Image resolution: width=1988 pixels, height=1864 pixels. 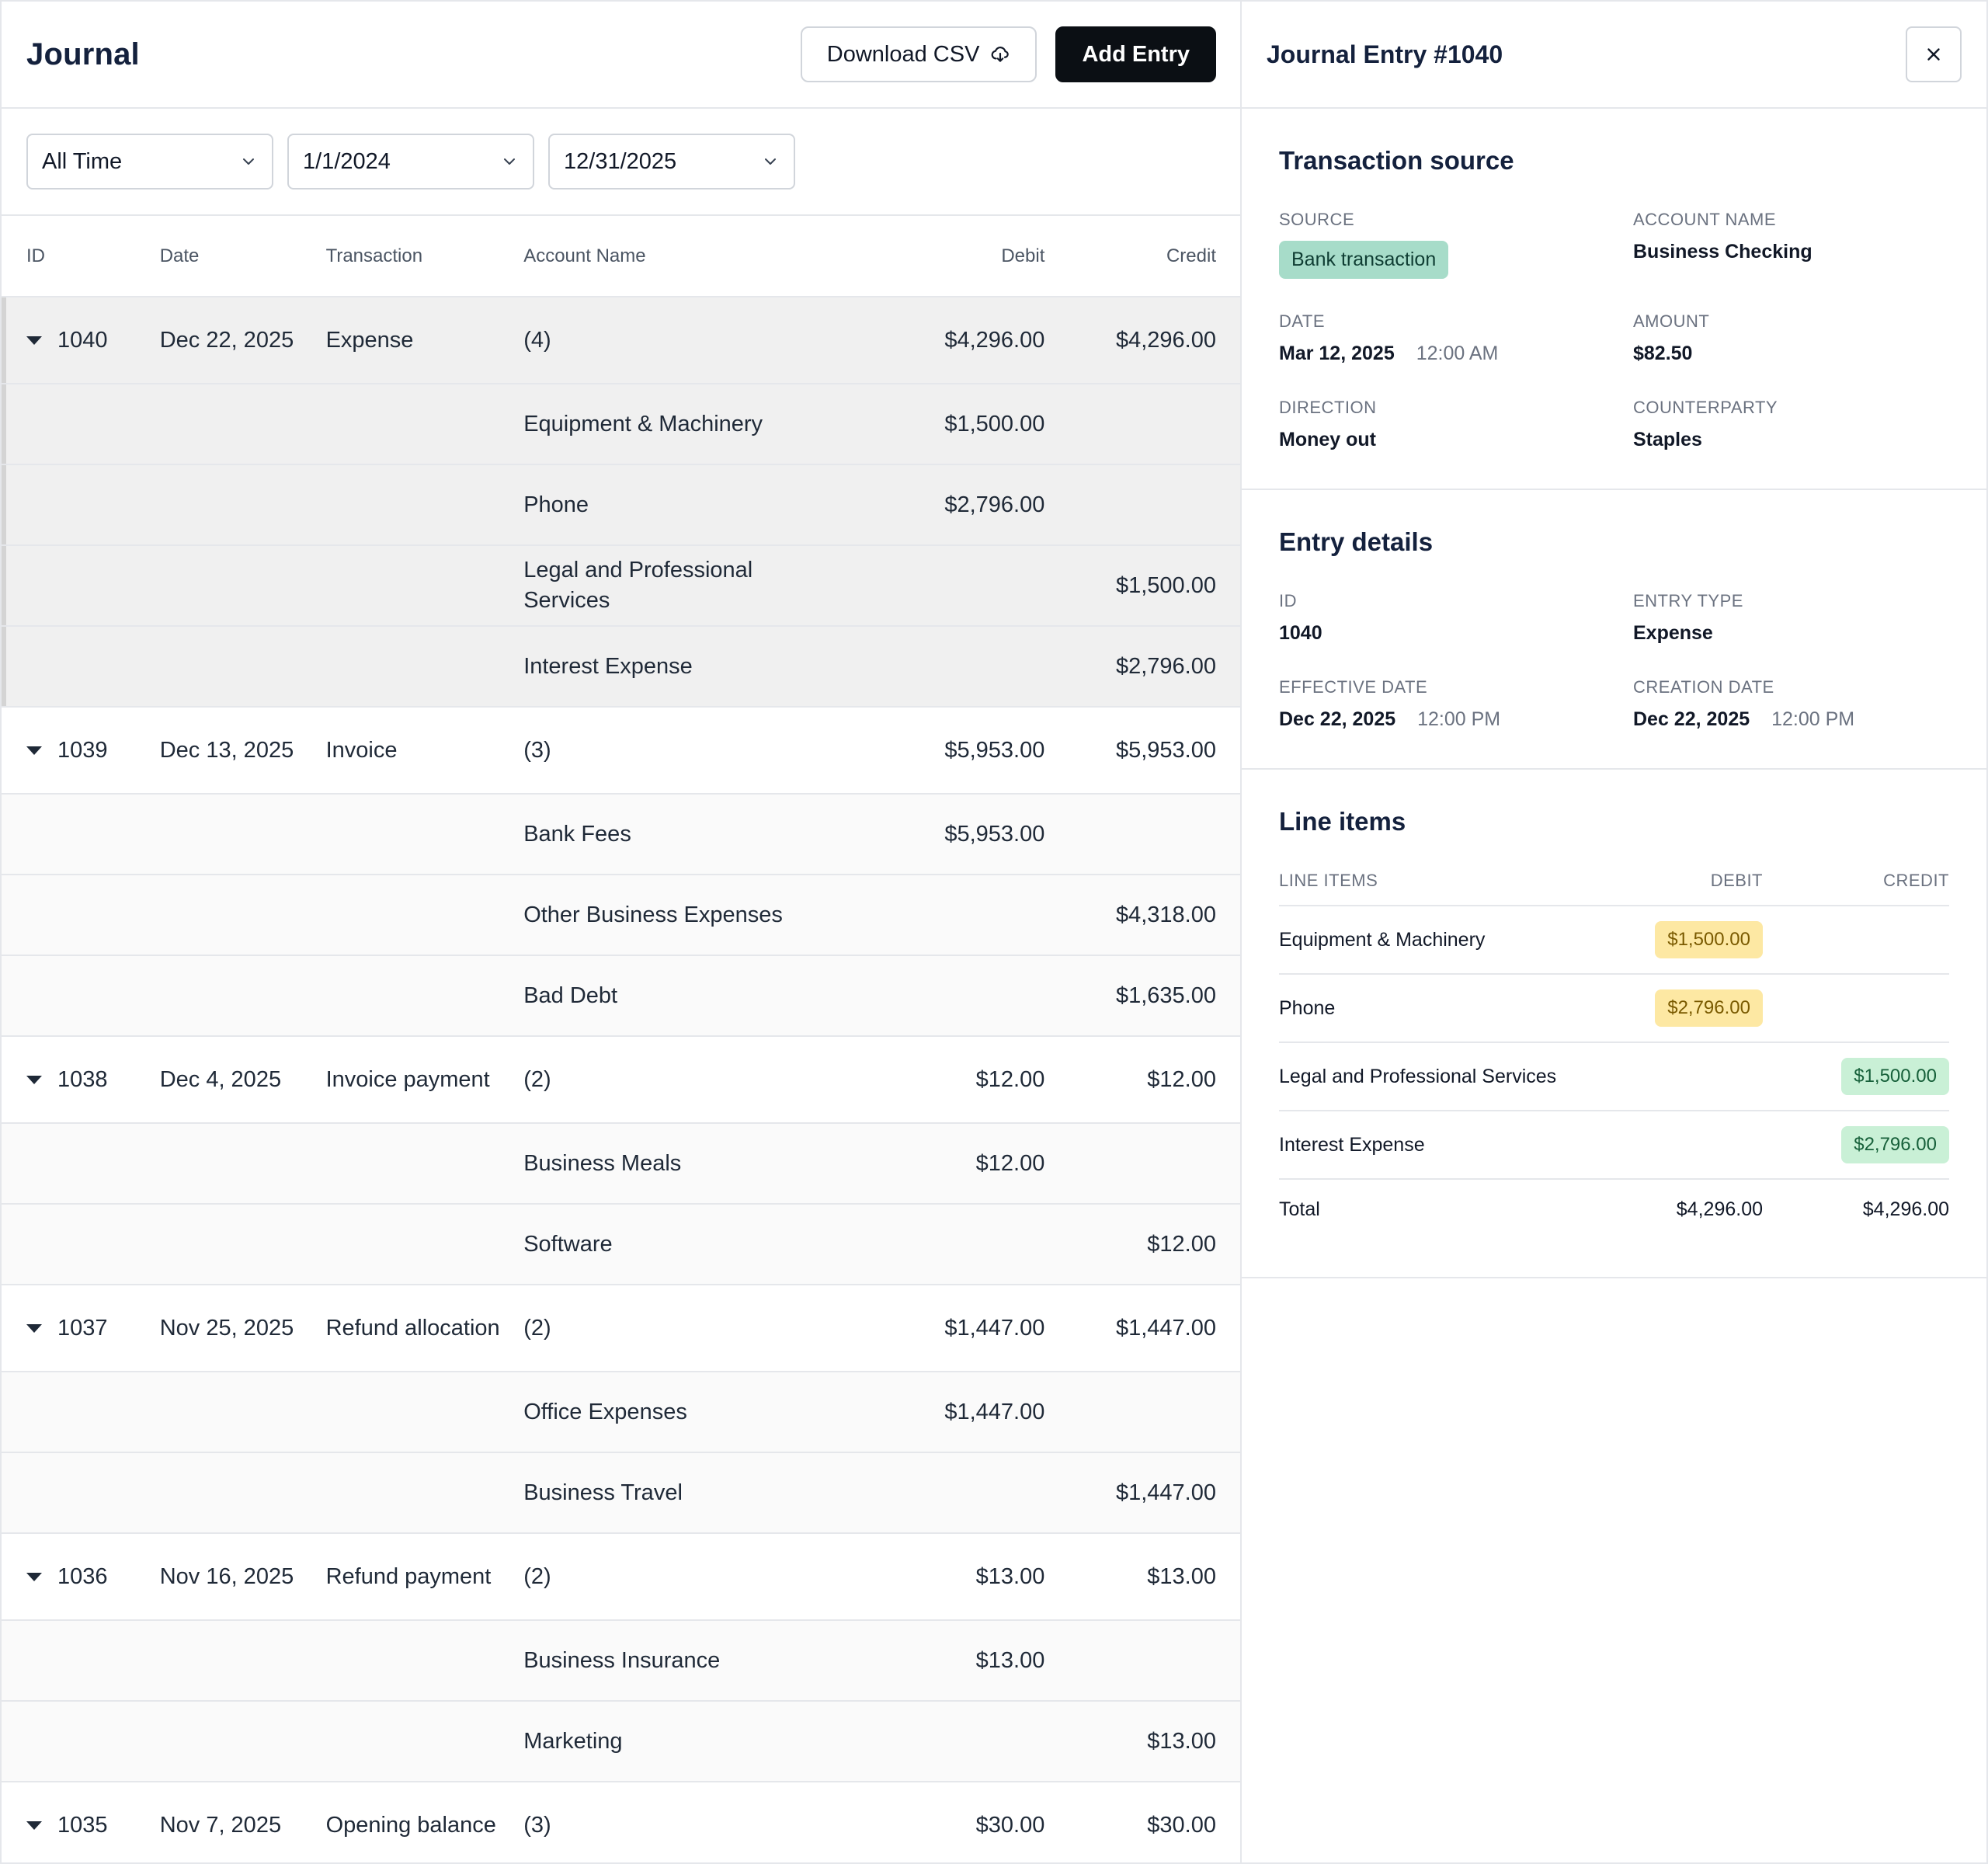 I want to click on entry-credit: $4,296.00, so click(x=1142, y=340).